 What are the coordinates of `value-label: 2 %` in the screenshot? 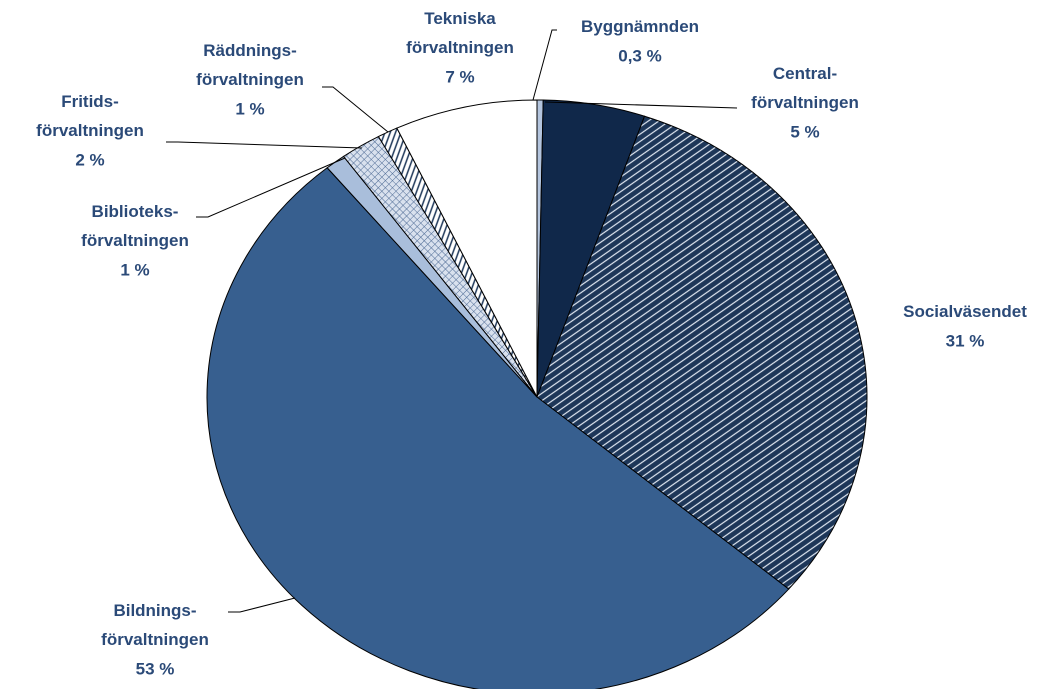 It's located at (89, 159).